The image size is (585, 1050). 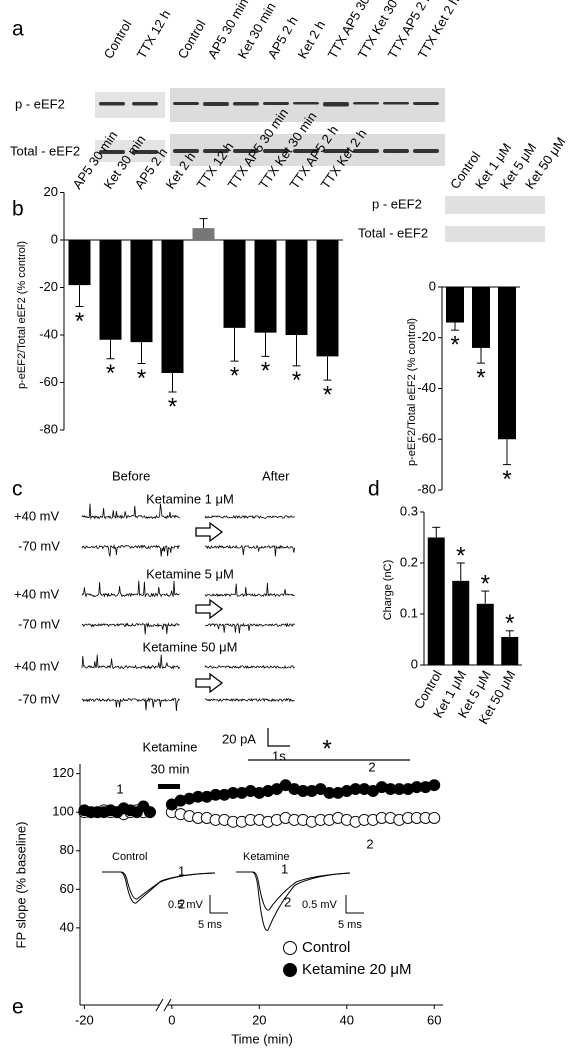 I want to click on y-tick-label: -40, so click(x=426, y=387).